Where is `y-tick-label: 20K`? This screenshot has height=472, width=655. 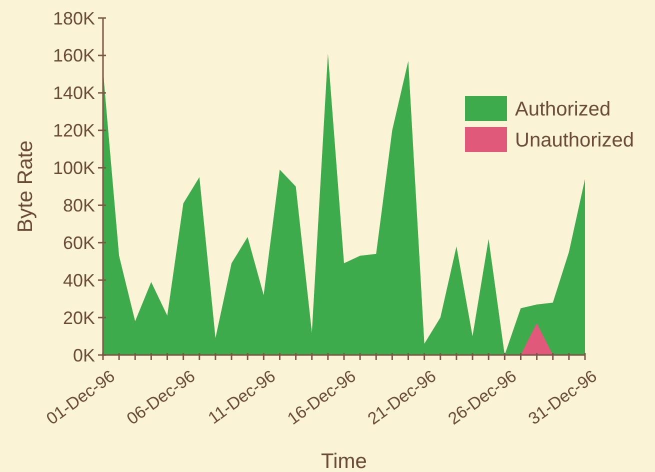 y-tick-label: 20K is located at coordinates (78, 318).